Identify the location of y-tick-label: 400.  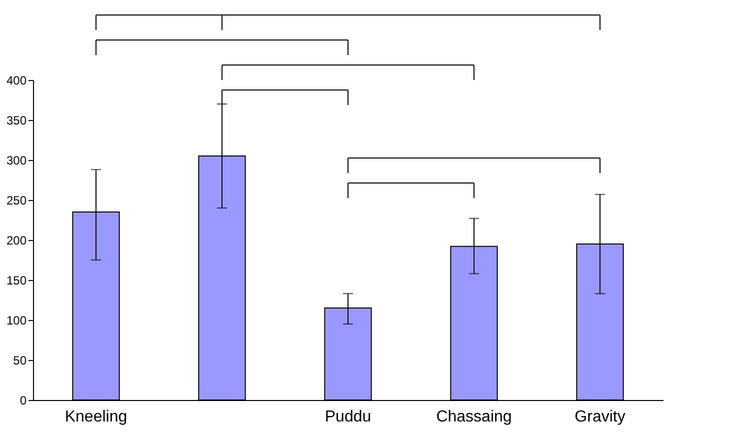
(16, 81).